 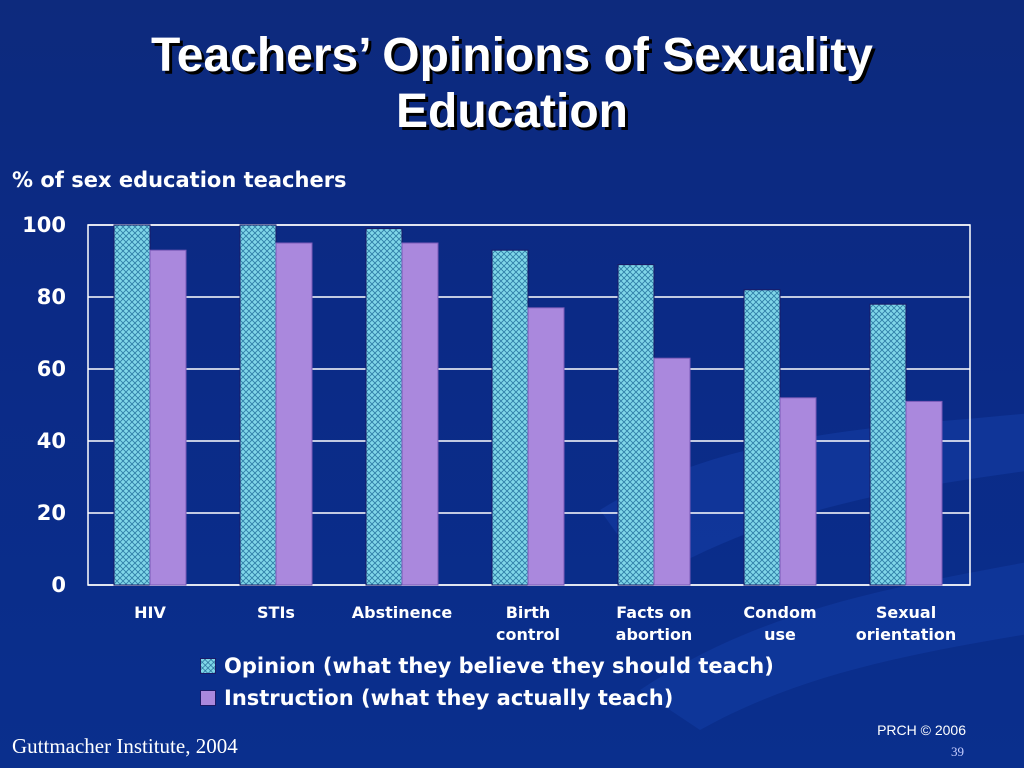 I want to click on legend-item-instruction: Instruction (what they actually teach), so click(x=487, y=698).